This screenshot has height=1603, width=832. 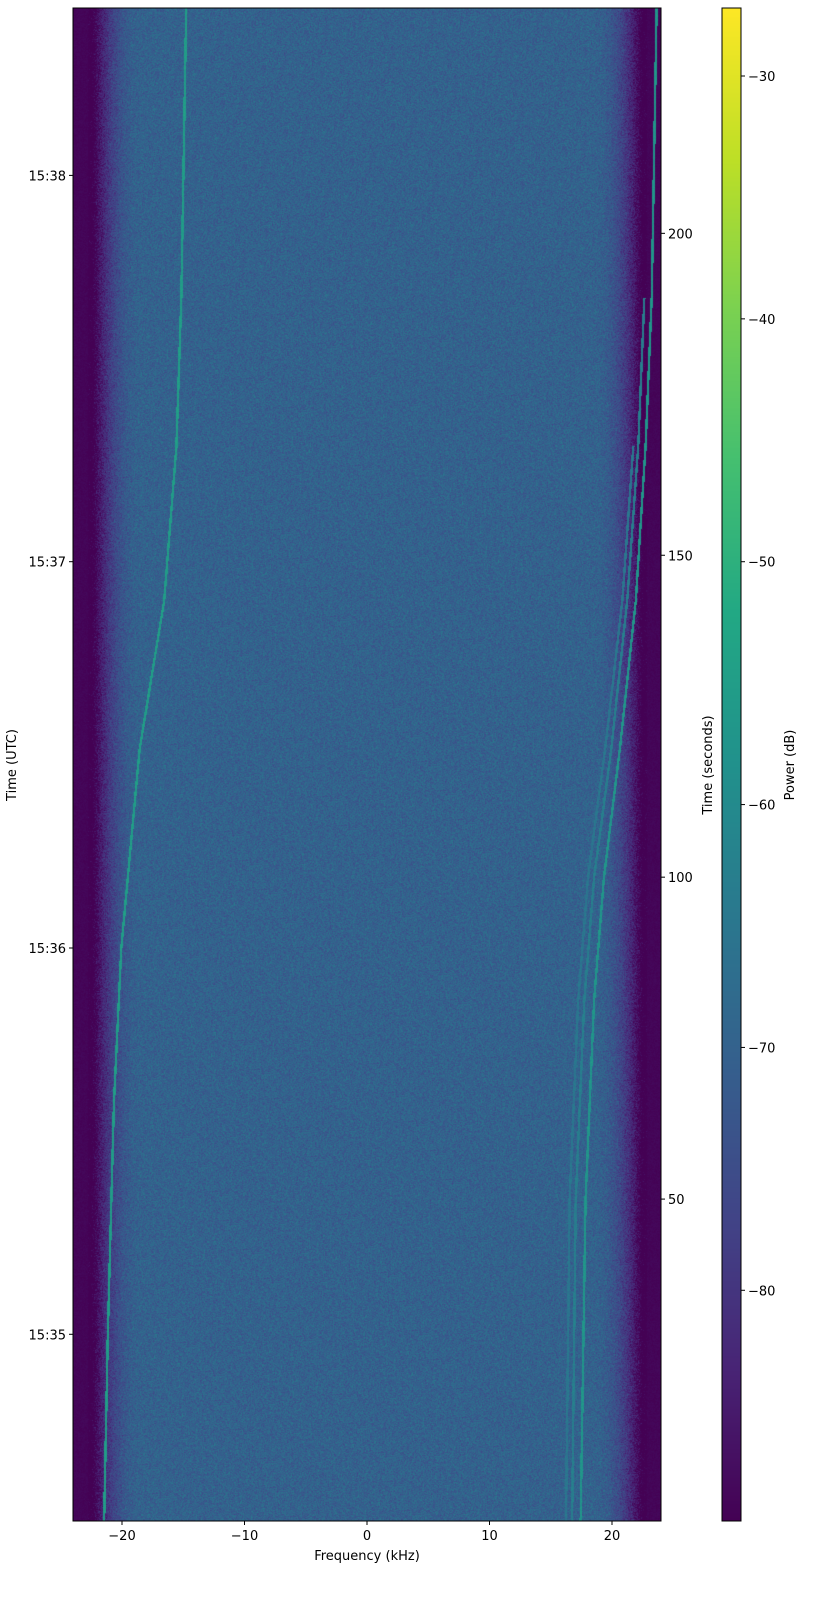 I want to click on x-tick-label: 10, so click(x=489, y=1536).